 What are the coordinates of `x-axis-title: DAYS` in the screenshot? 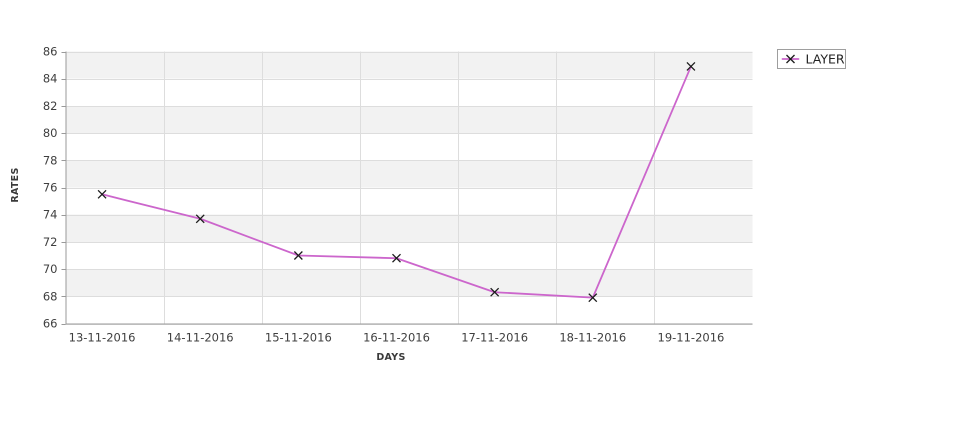 It's located at (390, 357).